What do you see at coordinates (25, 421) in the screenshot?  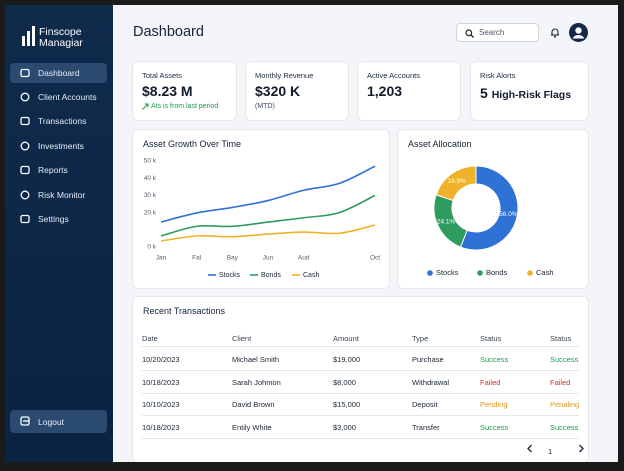 I see `logout-icon` at bounding box center [25, 421].